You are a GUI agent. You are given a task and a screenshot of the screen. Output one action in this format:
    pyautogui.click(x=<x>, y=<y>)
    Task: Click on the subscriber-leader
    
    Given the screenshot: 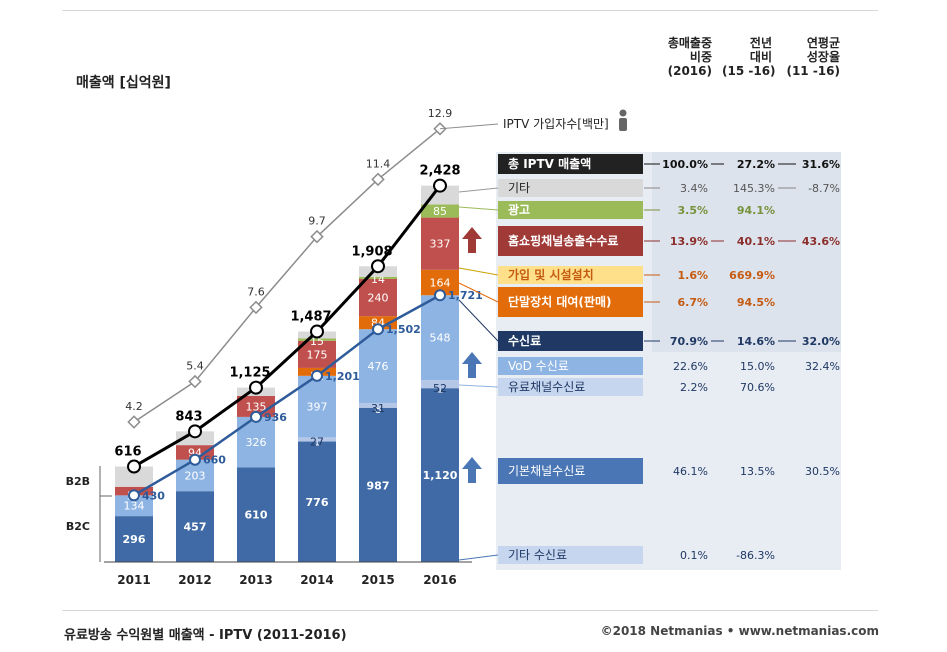 What is the action you would take?
    pyautogui.click(x=469, y=126)
    